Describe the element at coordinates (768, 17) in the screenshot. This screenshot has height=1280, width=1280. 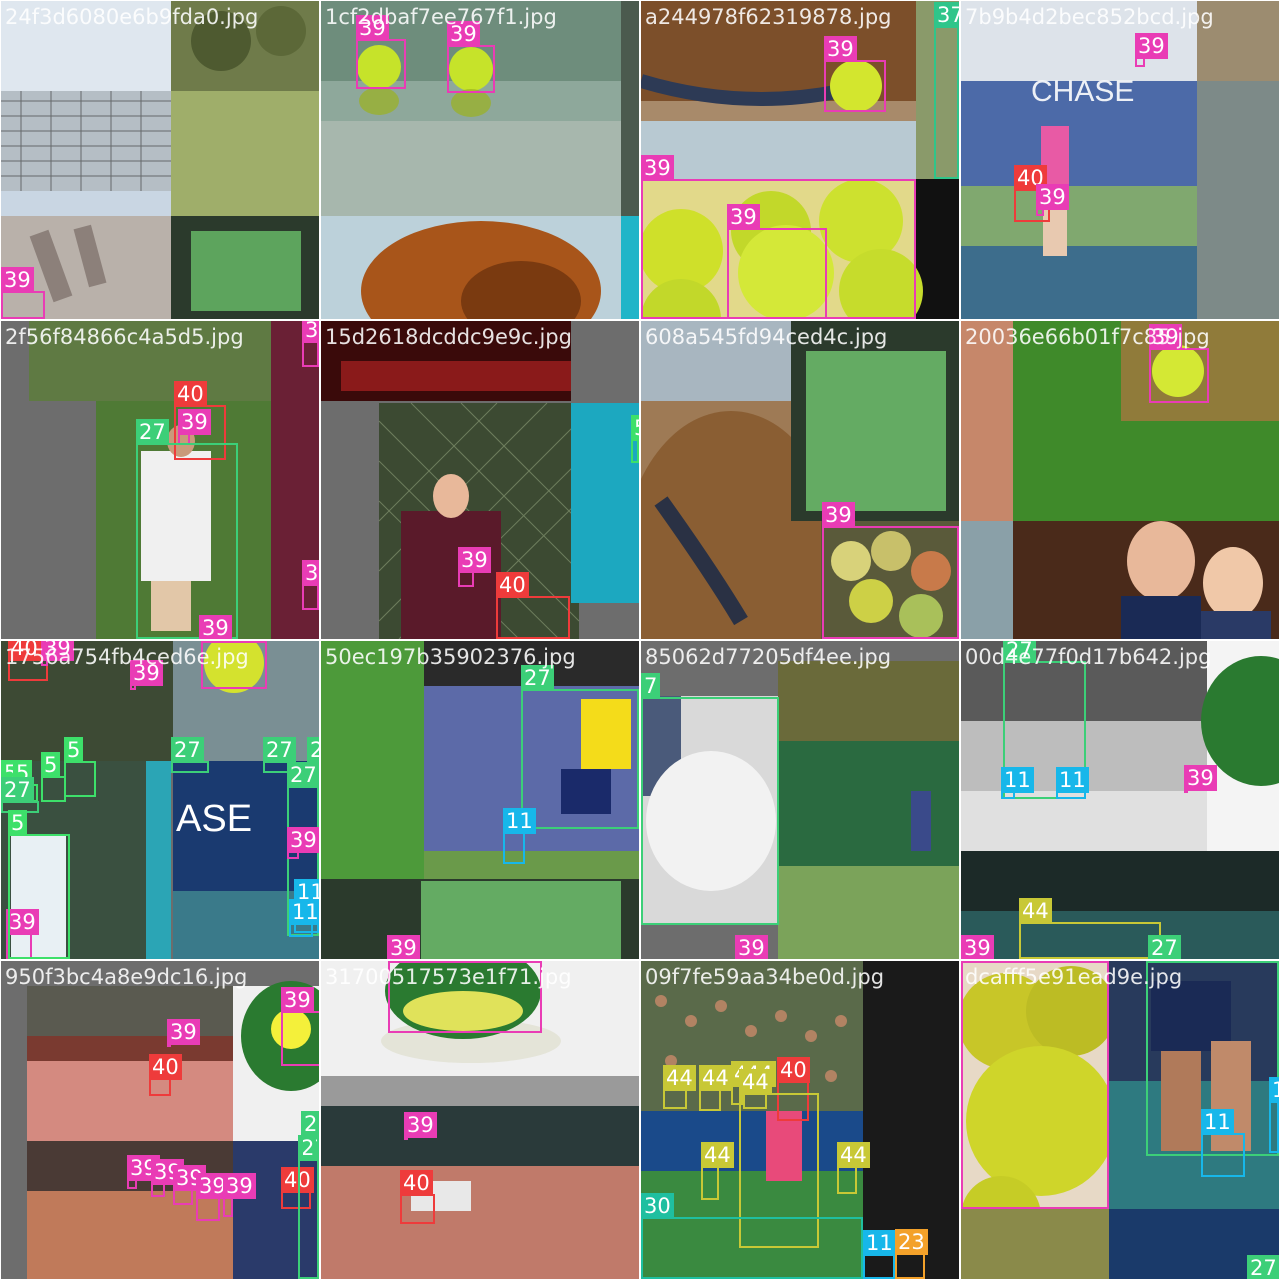
I see `tile-filename: a244978f62319878.jpg` at that location.